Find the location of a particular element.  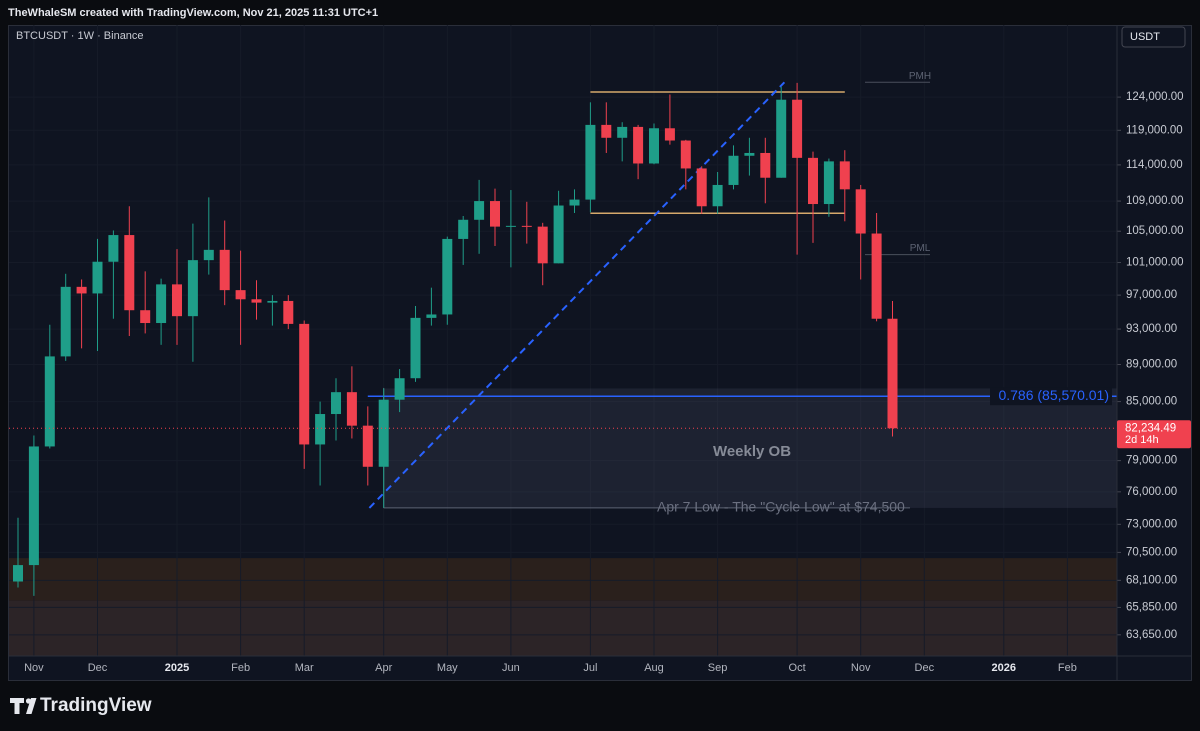

y-tick-label: 114,000.00 is located at coordinates (1154, 165).